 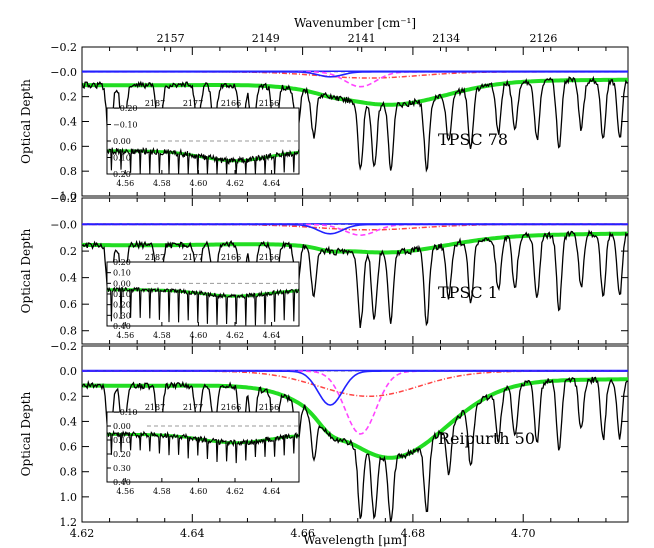 What do you see at coordinates (355, 243) in the screenshot?
I see `total-fit-curve` at bounding box center [355, 243].